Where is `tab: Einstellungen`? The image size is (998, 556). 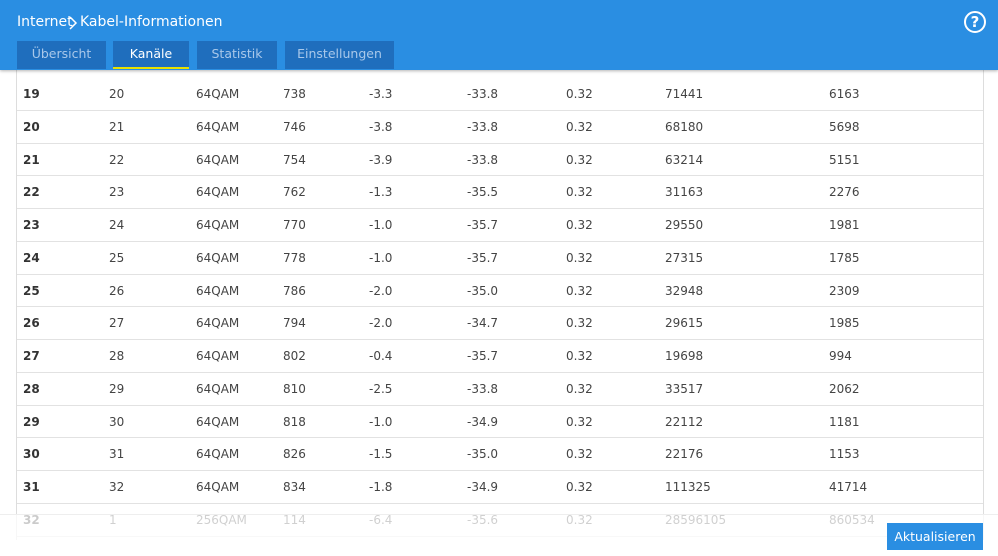 tab: Einstellungen is located at coordinates (339, 55).